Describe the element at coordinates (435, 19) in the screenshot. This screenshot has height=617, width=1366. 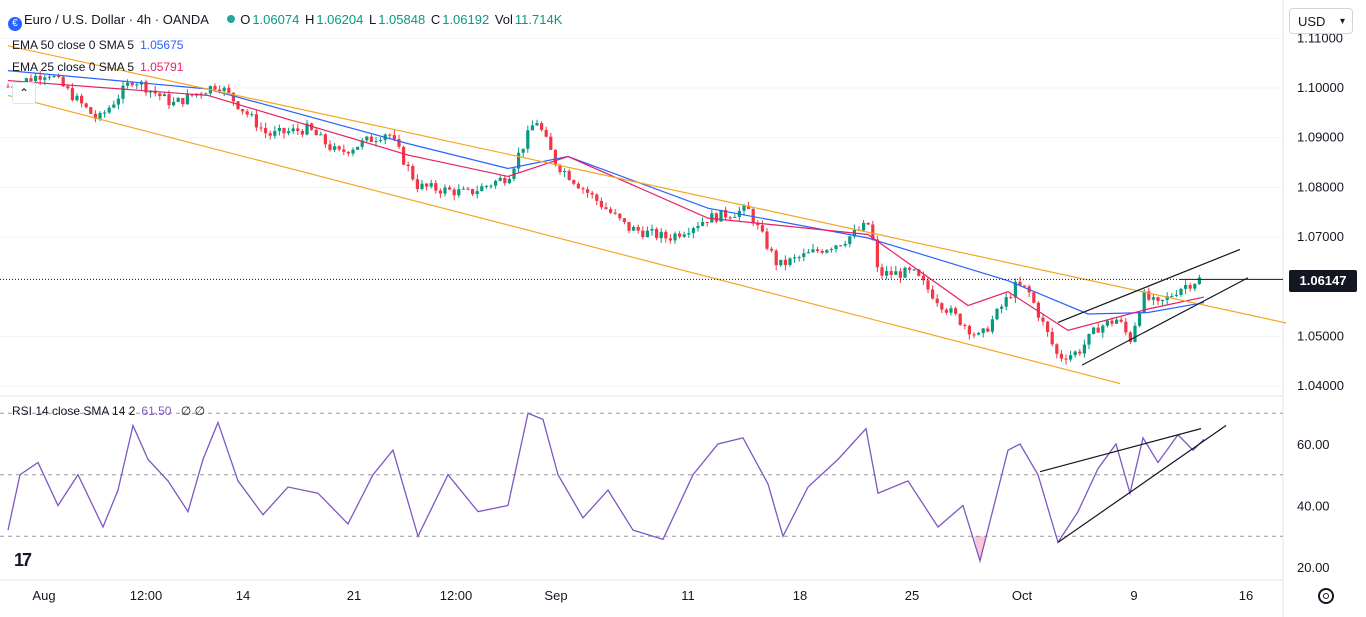
I see `close-label: C` at that location.